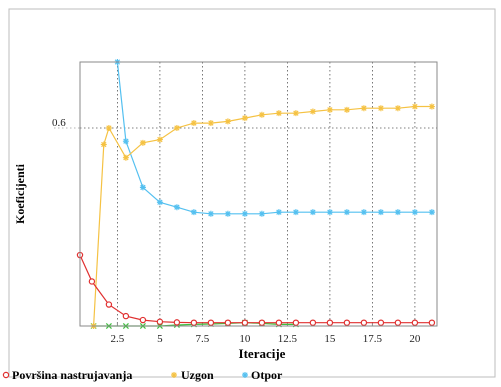 The height and width of the screenshot is (387, 501). What do you see at coordinates (203, 339) in the screenshot?
I see `x-tick-label: 7.5` at bounding box center [203, 339].